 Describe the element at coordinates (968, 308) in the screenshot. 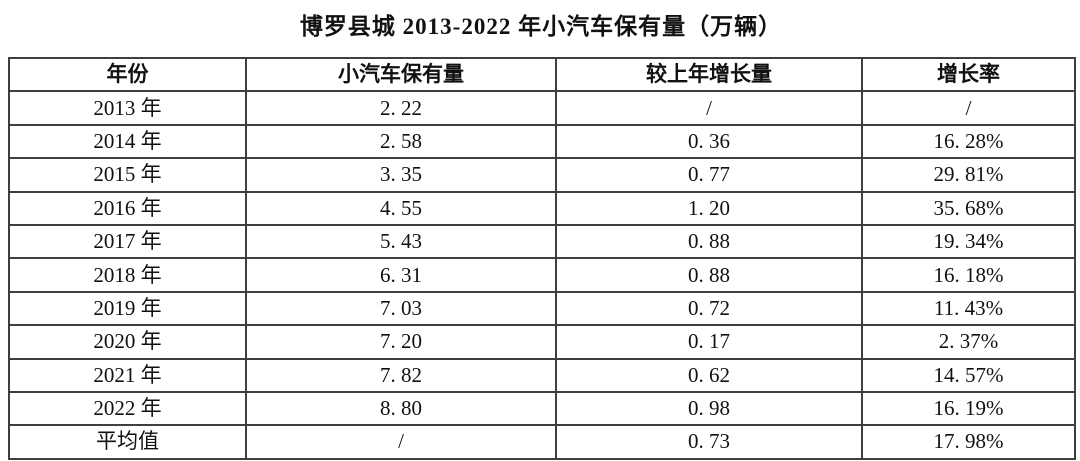

I see `value-cell: 11. 43%` at that location.